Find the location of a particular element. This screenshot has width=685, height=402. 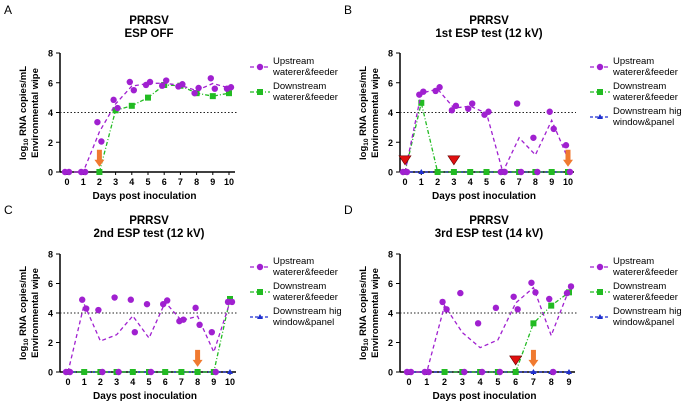

x-tick-label: 9 is located at coordinates (212, 182).